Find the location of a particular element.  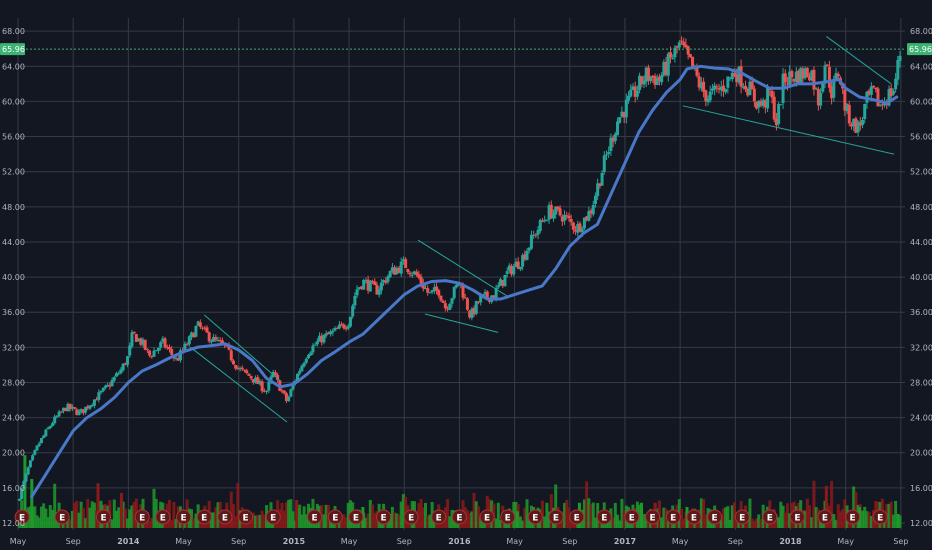

price-tags: 65.96 65.96 is located at coordinates (466, 49).